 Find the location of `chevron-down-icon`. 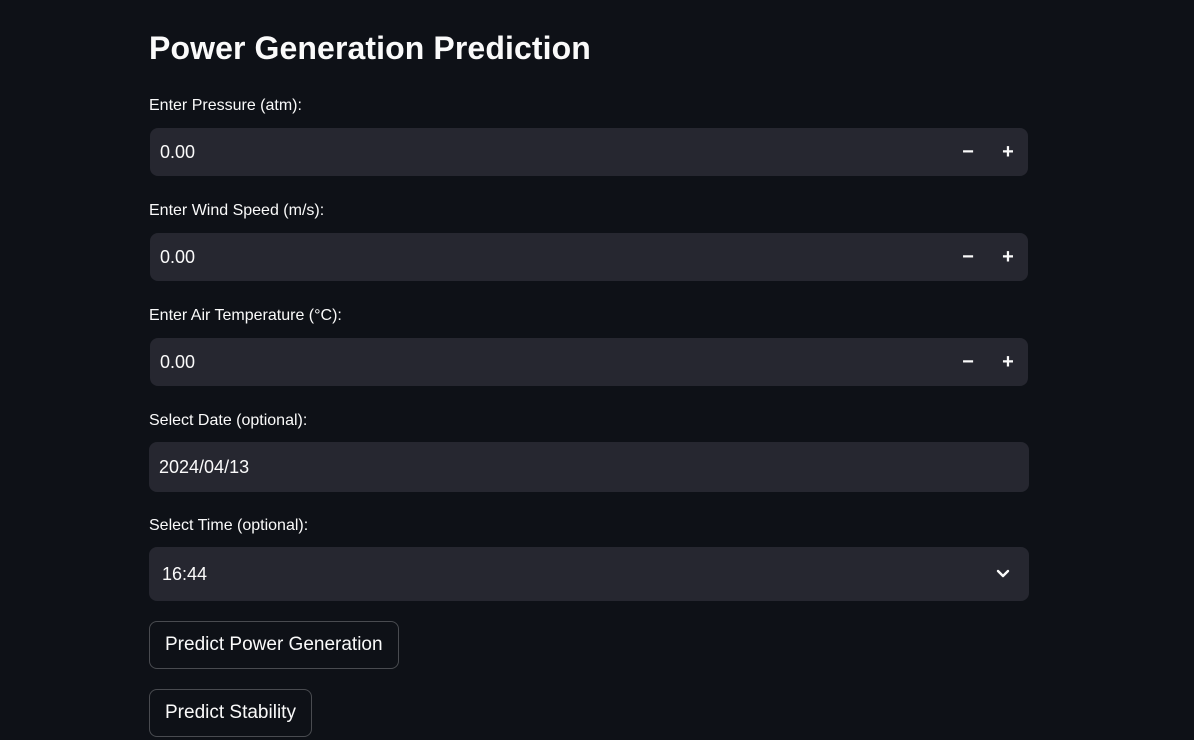

chevron-down-icon is located at coordinates (1003, 574).